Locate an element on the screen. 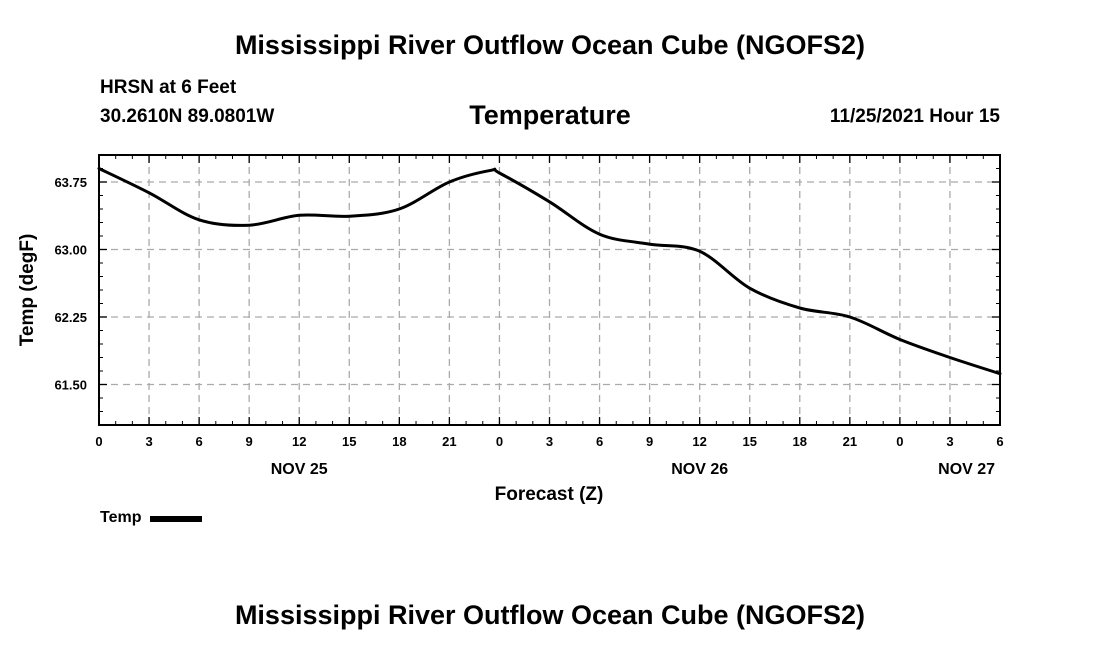 The image size is (1100, 650). y-tick-label: 63.00 is located at coordinates (70, 250).